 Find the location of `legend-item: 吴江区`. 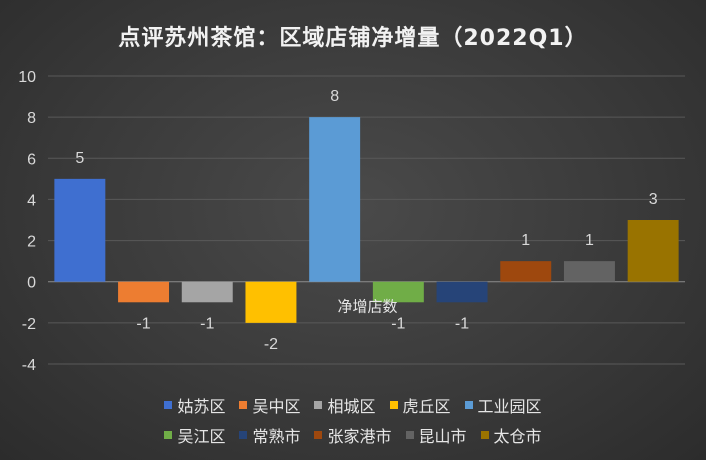

legend-item: 吴江区 is located at coordinates (194, 435).